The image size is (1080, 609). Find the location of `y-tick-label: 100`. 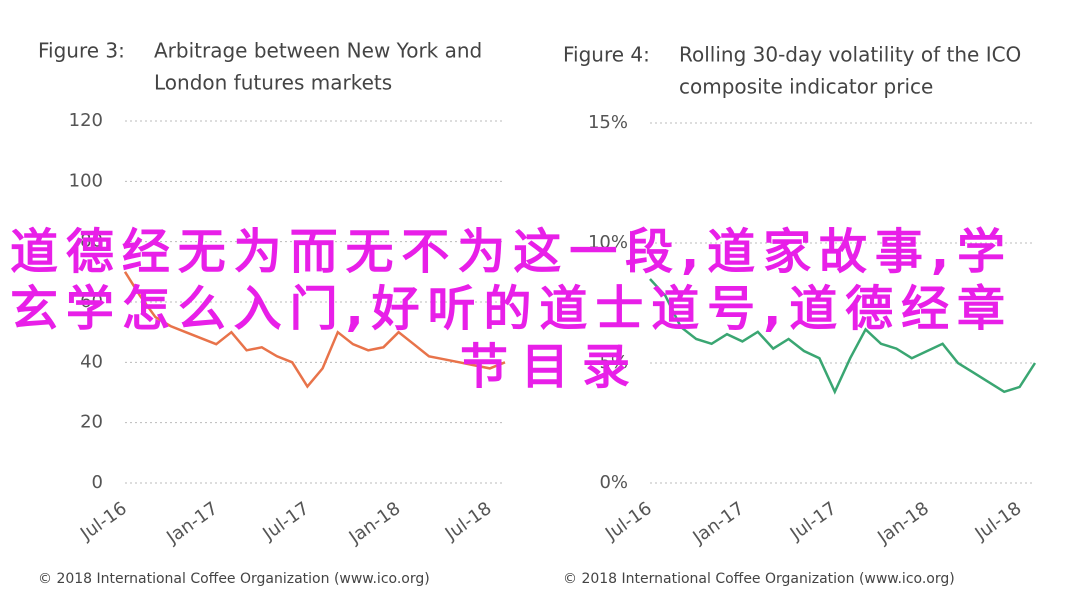

y-tick-label: 100 is located at coordinates (86, 180).